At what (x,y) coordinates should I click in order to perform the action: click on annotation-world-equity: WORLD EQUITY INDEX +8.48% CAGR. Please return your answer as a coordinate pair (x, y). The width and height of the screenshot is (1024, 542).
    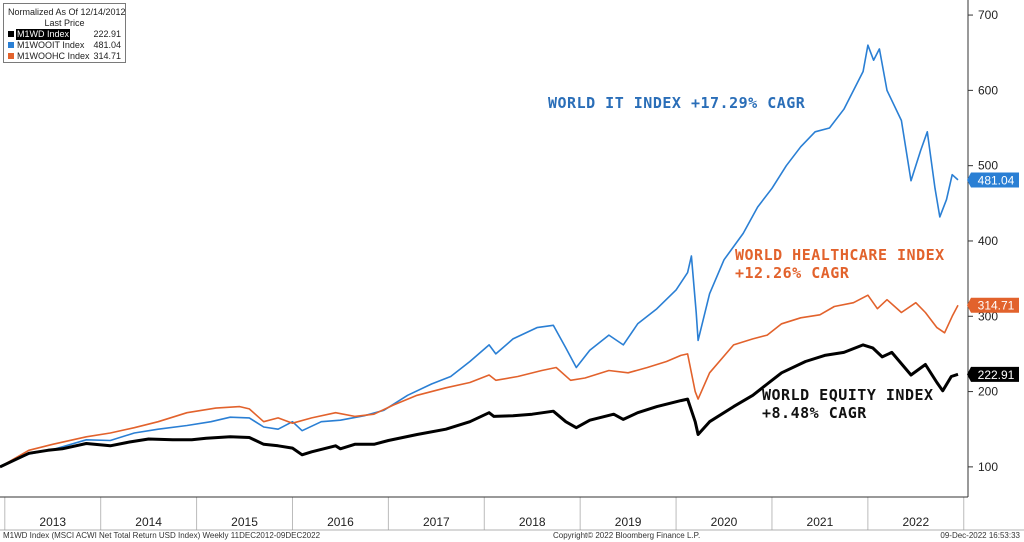
    Looking at the image, I should click on (848, 404).